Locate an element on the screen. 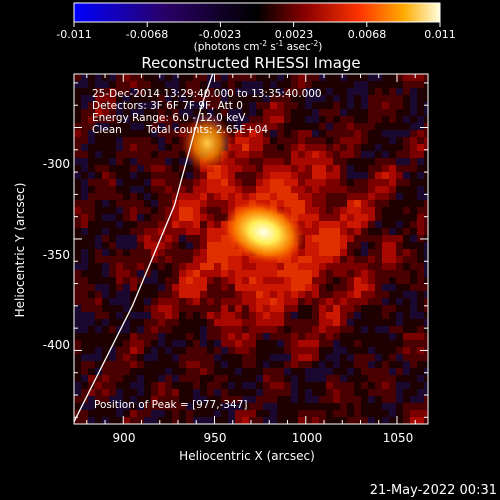 This screenshot has height=500, width=500. colorbar-tick-0: -0.011 is located at coordinates (73, 34).